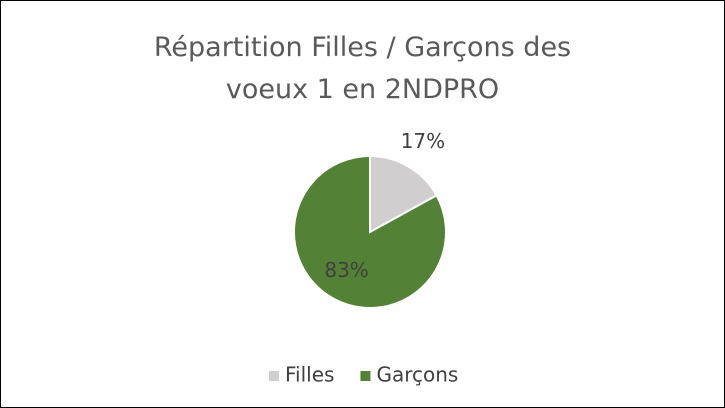 The height and width of the screenshot is (408, 725). I want to click on data-label: 83%, so click(346, 270).